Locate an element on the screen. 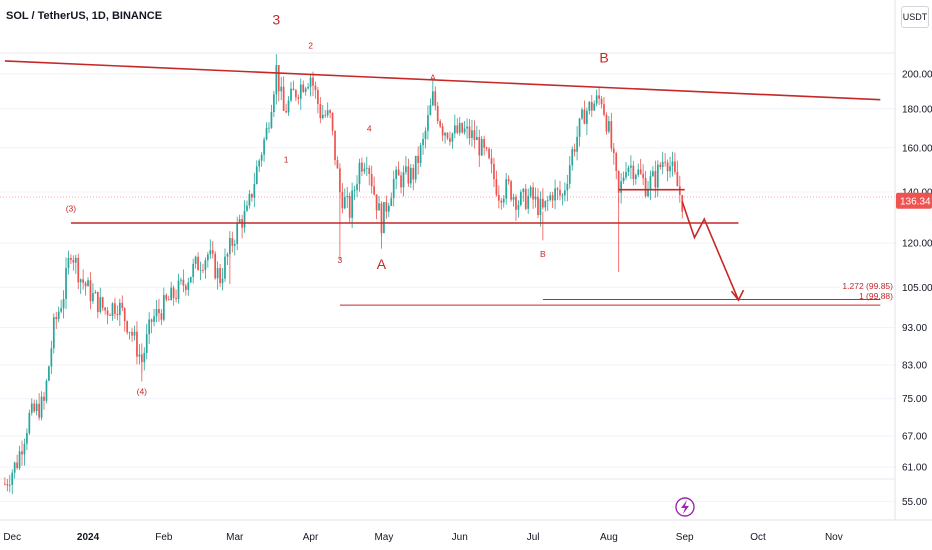 The width and height of the screenshot is (932, 550). wave-label: (3) is located at coordinates (71, 209).